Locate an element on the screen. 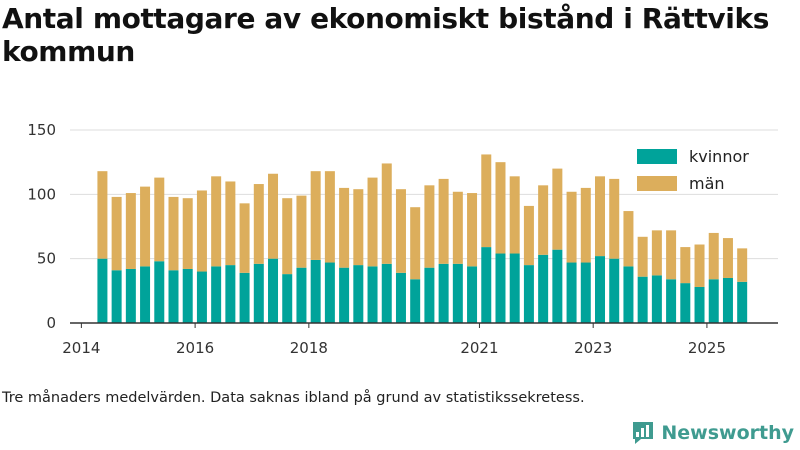 This screenshot has height=450, width=800. brand-logo: Newsworthy is located at coordinates (712, 433).